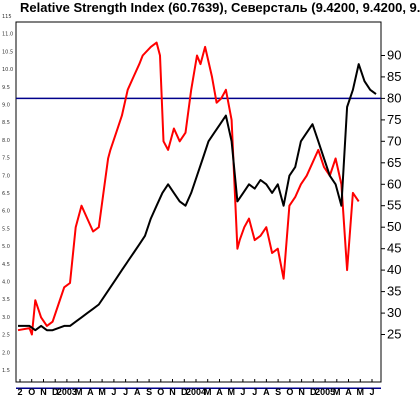 This screenshot has height=400, width=420. I want to click on left-tick-label: 10.5, so click(7, 52).